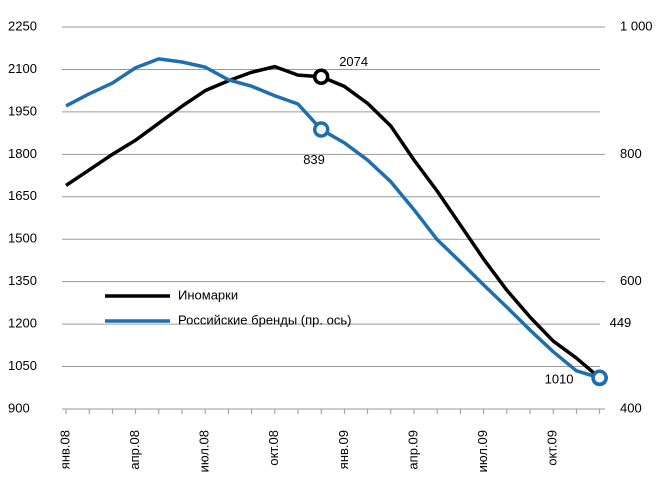 The height and width of the screenshot is (482, 669). Describe the element at coordinates (353, 61) in the screenshot. I see `data-label: 2074` at that location.